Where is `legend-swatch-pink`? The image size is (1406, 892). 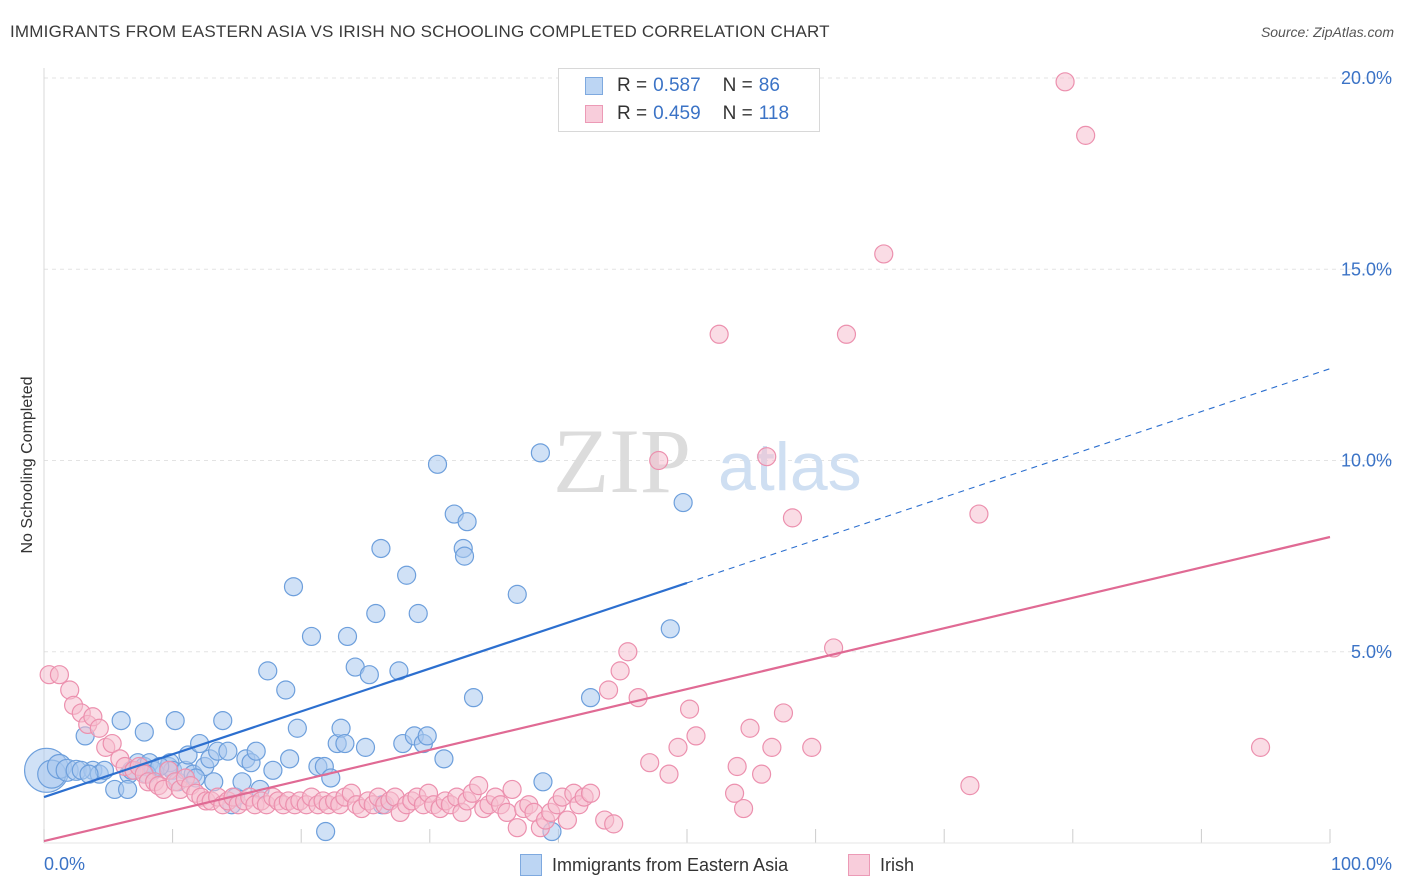
legend-swatch-pink is located at coordinates (594, 114).